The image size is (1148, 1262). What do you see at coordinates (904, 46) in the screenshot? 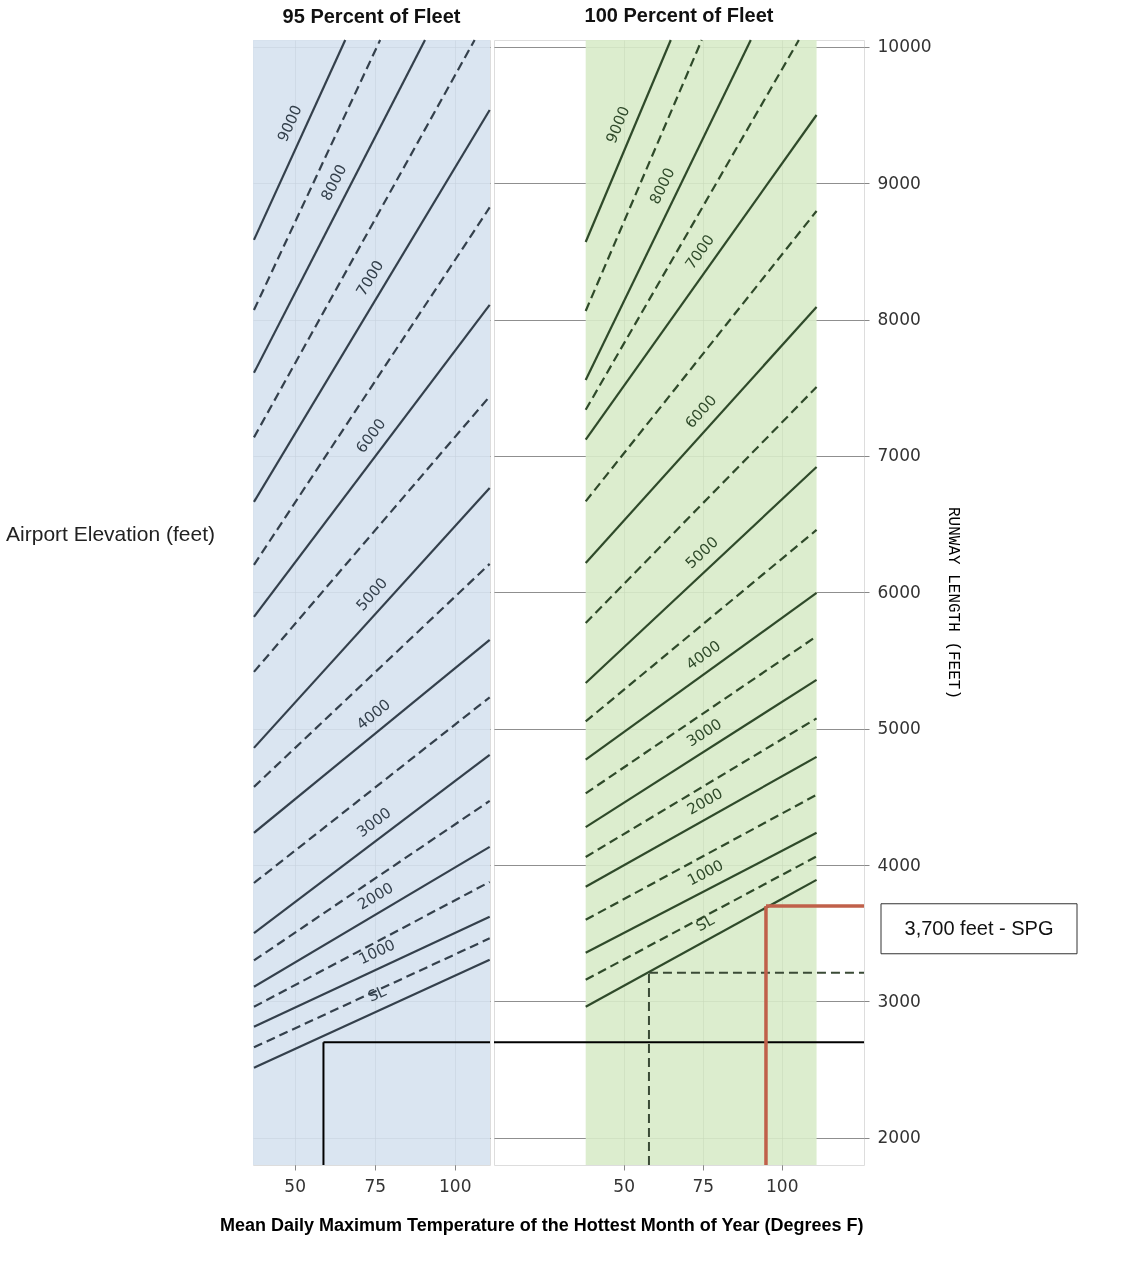
I see `y-tick-label: 10000` at bounding box center [904, 46].